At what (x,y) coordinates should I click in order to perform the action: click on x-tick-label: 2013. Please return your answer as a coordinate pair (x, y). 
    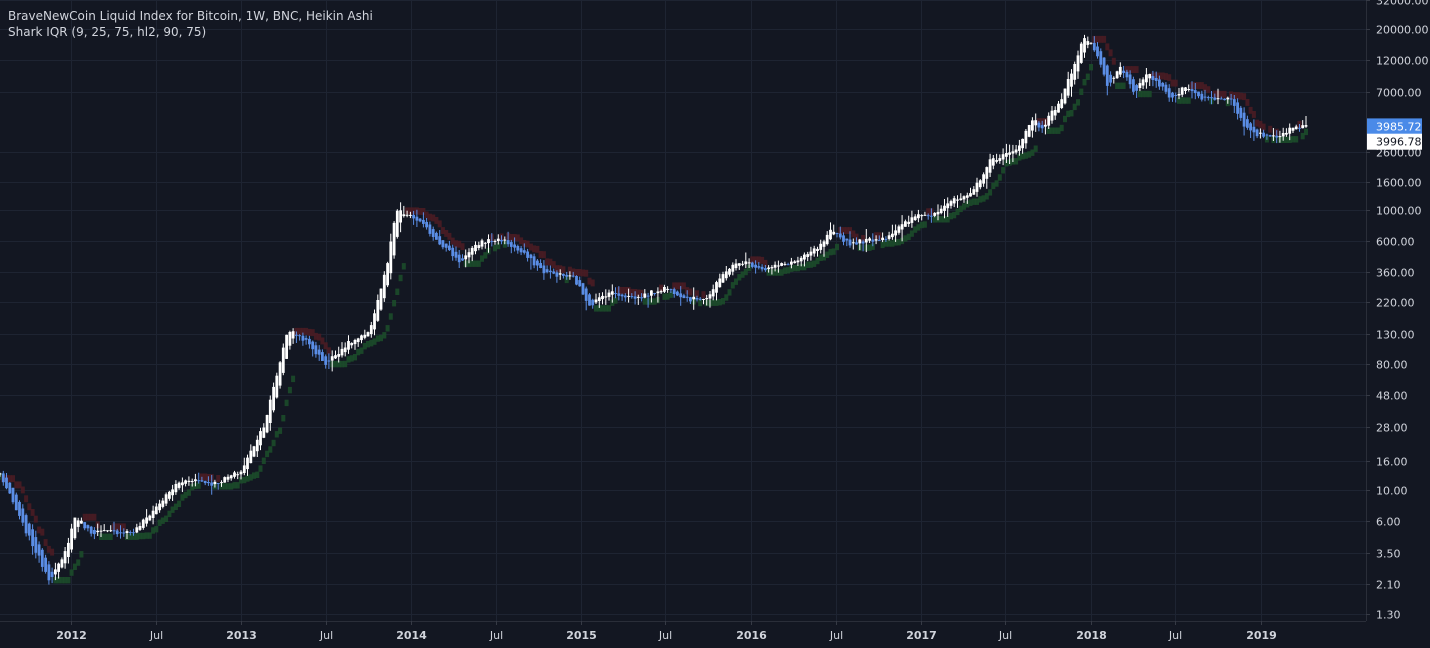
    Looking at the image, I should click on (241, 635).